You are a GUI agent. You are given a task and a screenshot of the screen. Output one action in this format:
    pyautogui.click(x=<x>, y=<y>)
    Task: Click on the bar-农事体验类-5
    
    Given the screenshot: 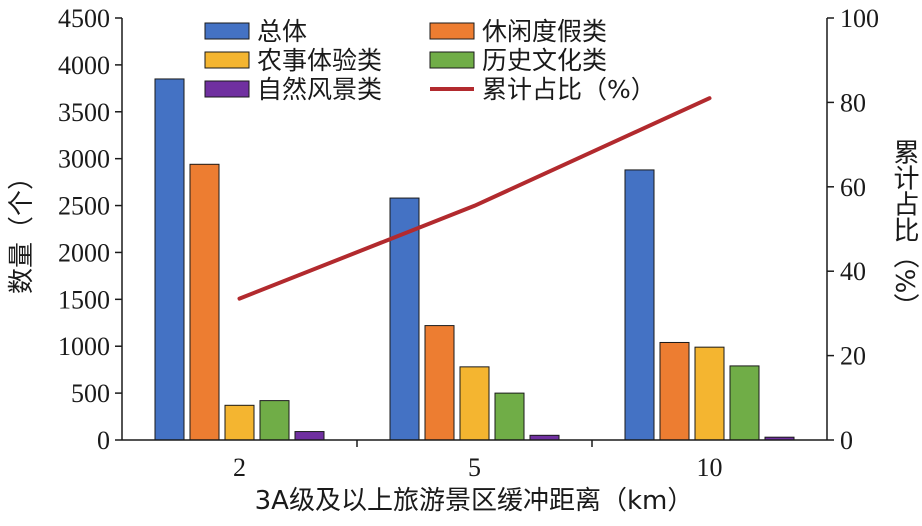 What is the action you would take?
    pyautogui.click(x=474, y=403)
    